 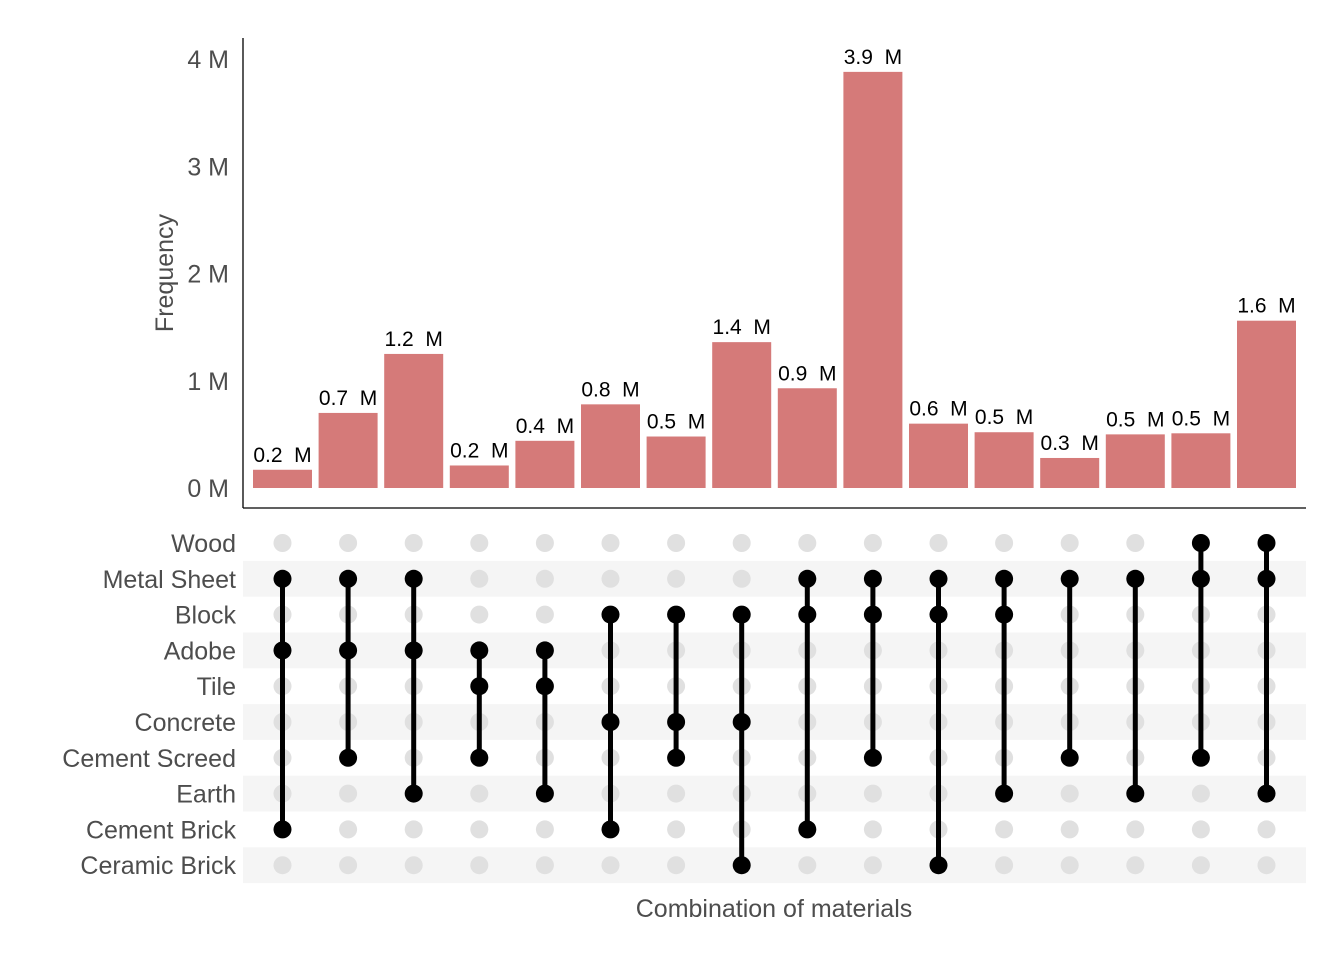 I want to click on set-label: Cement Screed, so click(x=149, y=759).